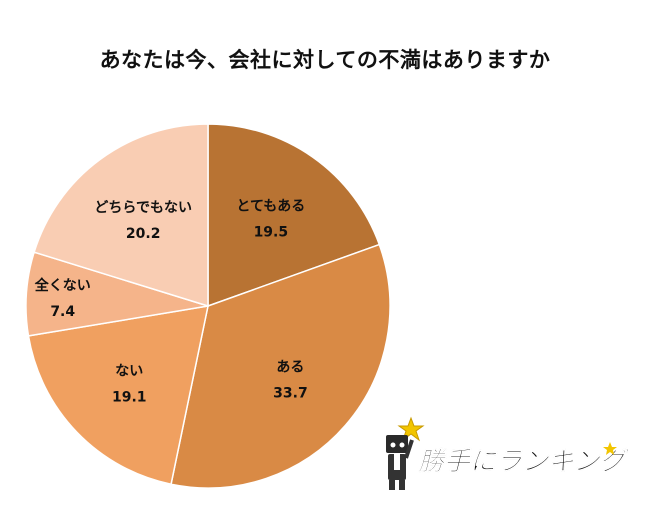 The width and height of the screenshot is (650, 508). What do you see at coordinates (290, 394) in the screenshot?
I see `slice-value-2: 33.7` at bounding box center [290, 394].